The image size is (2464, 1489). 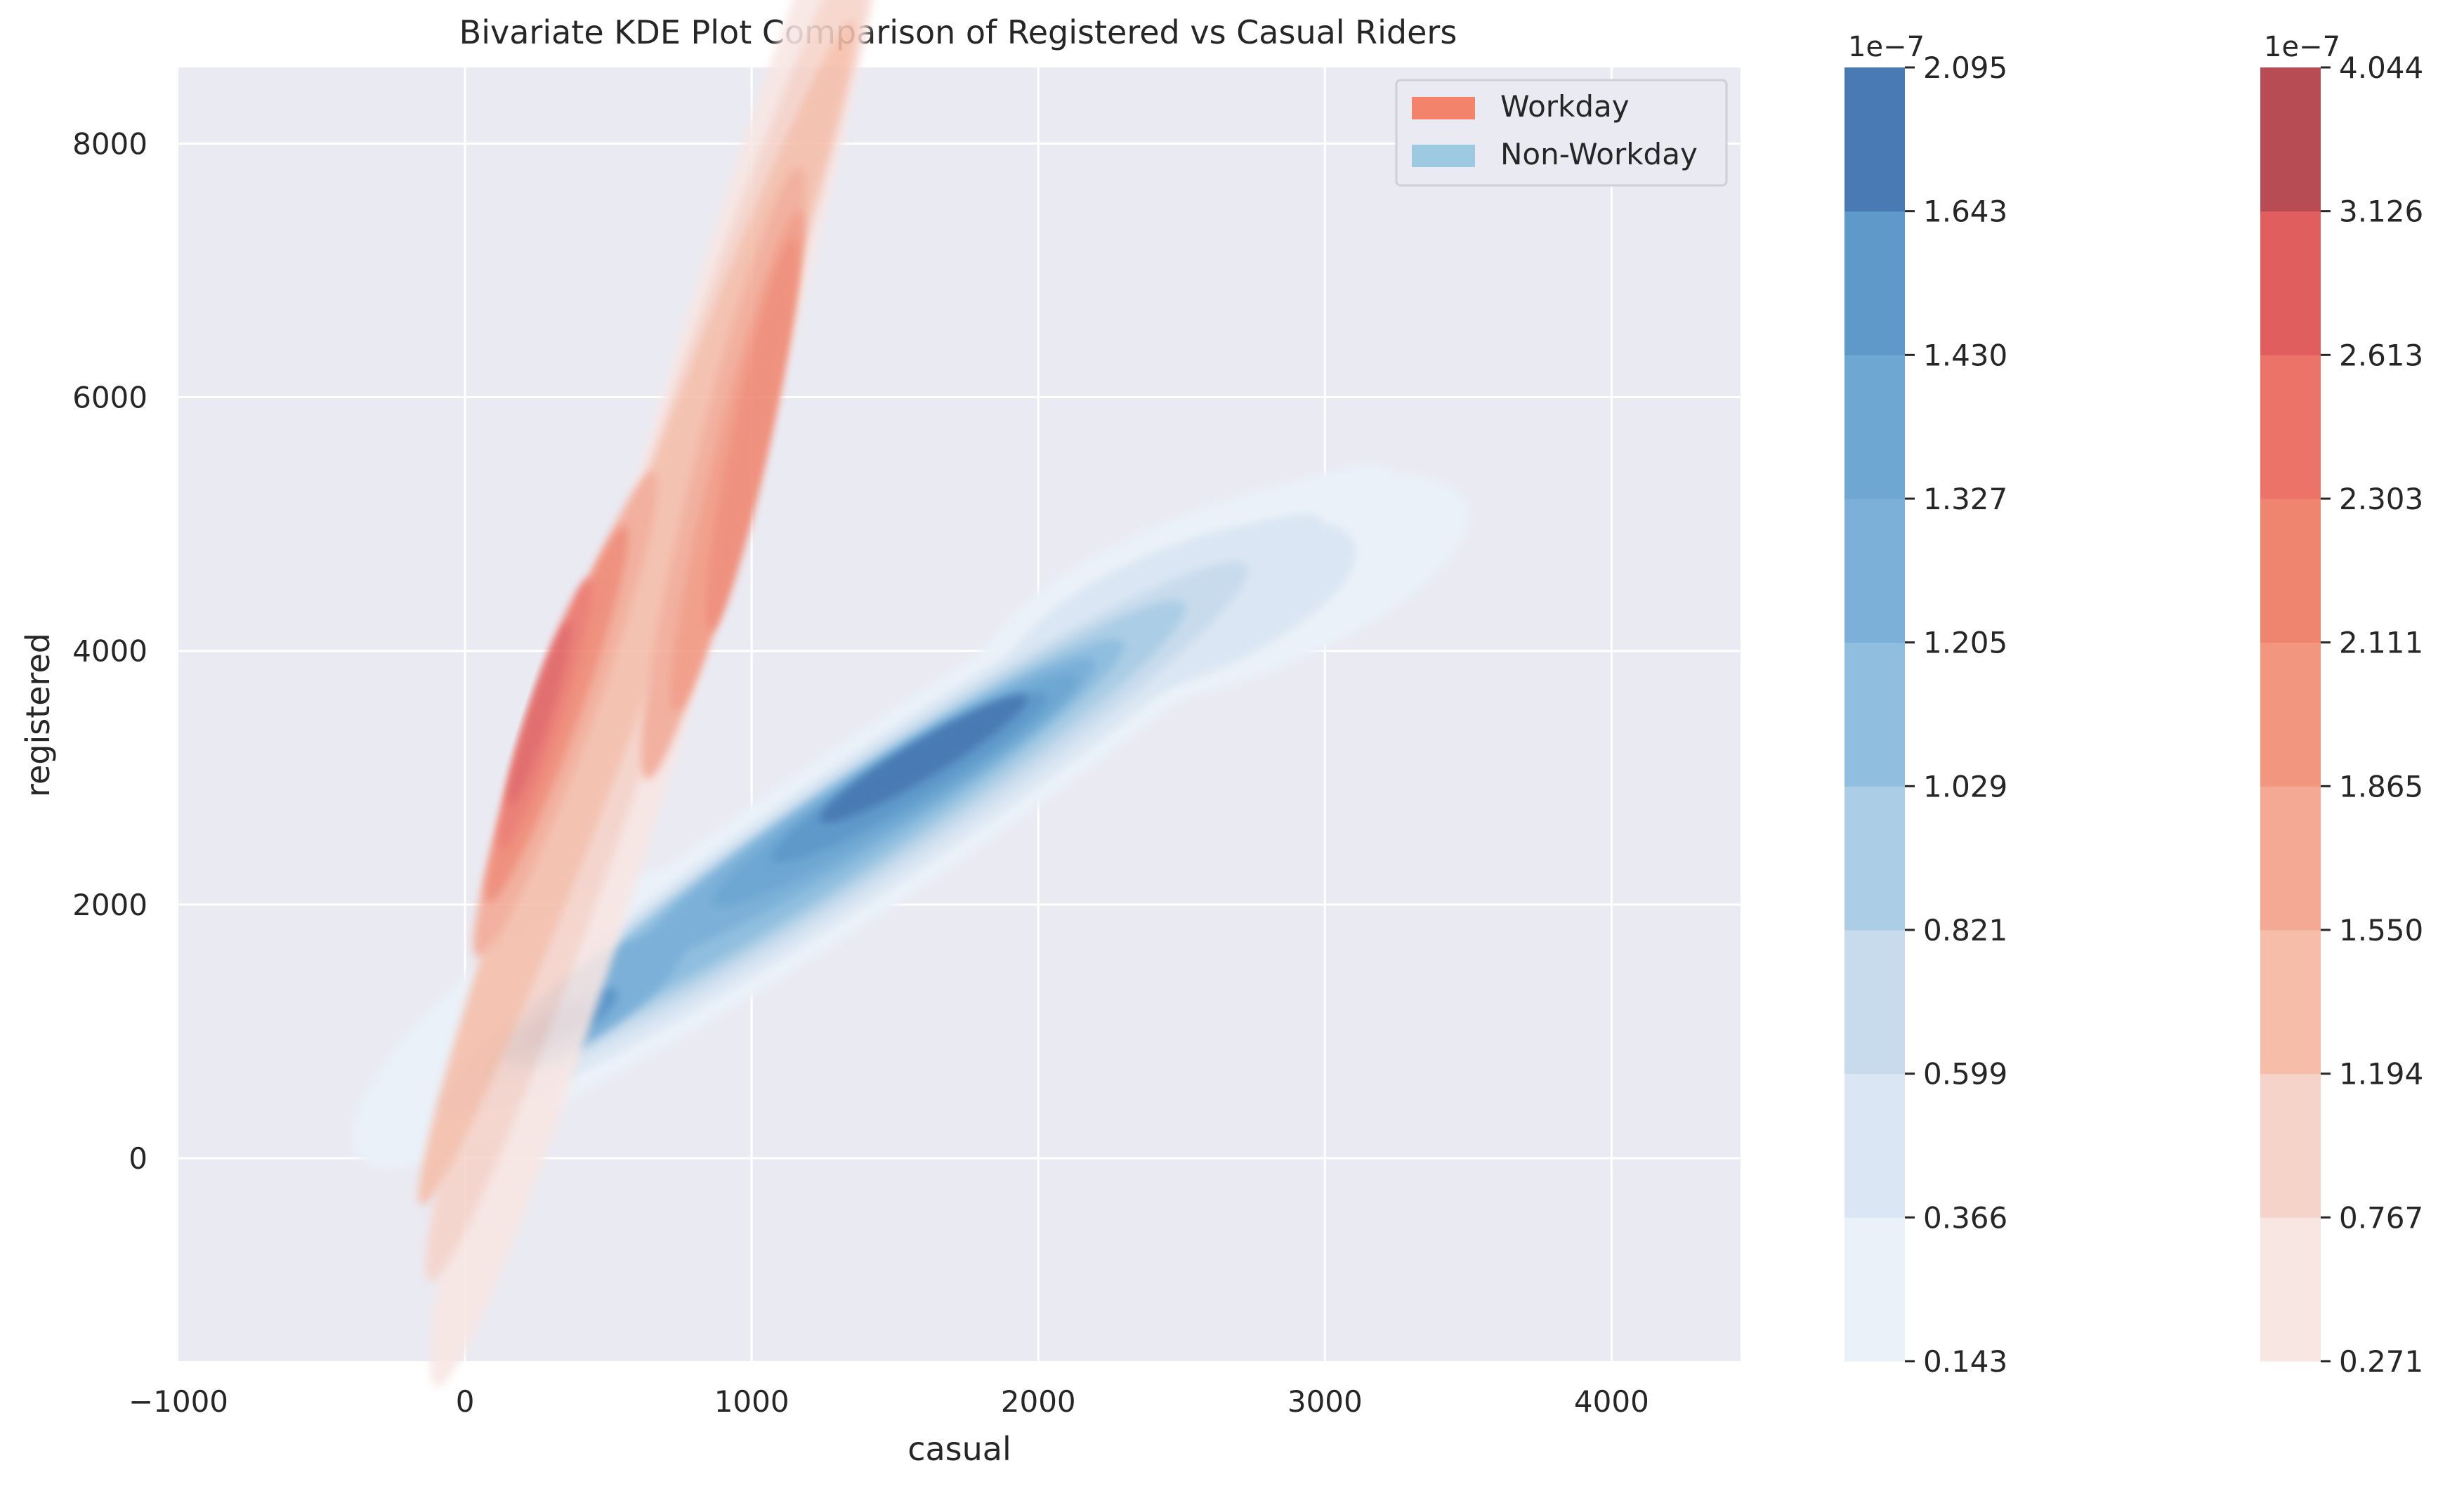 What do you see at coordinates (1443, 156) in the screenshot?
I see `legend-swatch-non-workday` at bounding box center [1443, 156].